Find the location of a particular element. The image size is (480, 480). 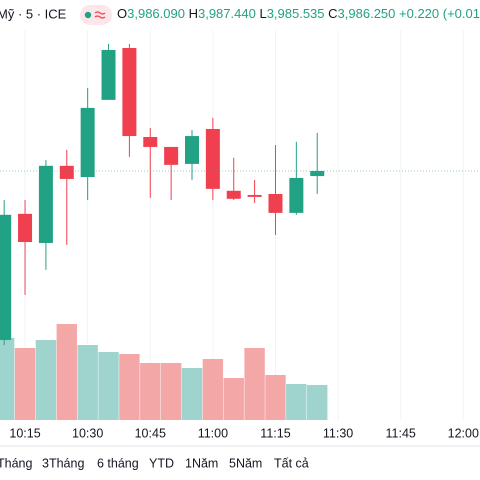

x-tick-label: 11:00 is located at coordinates (213, 433).